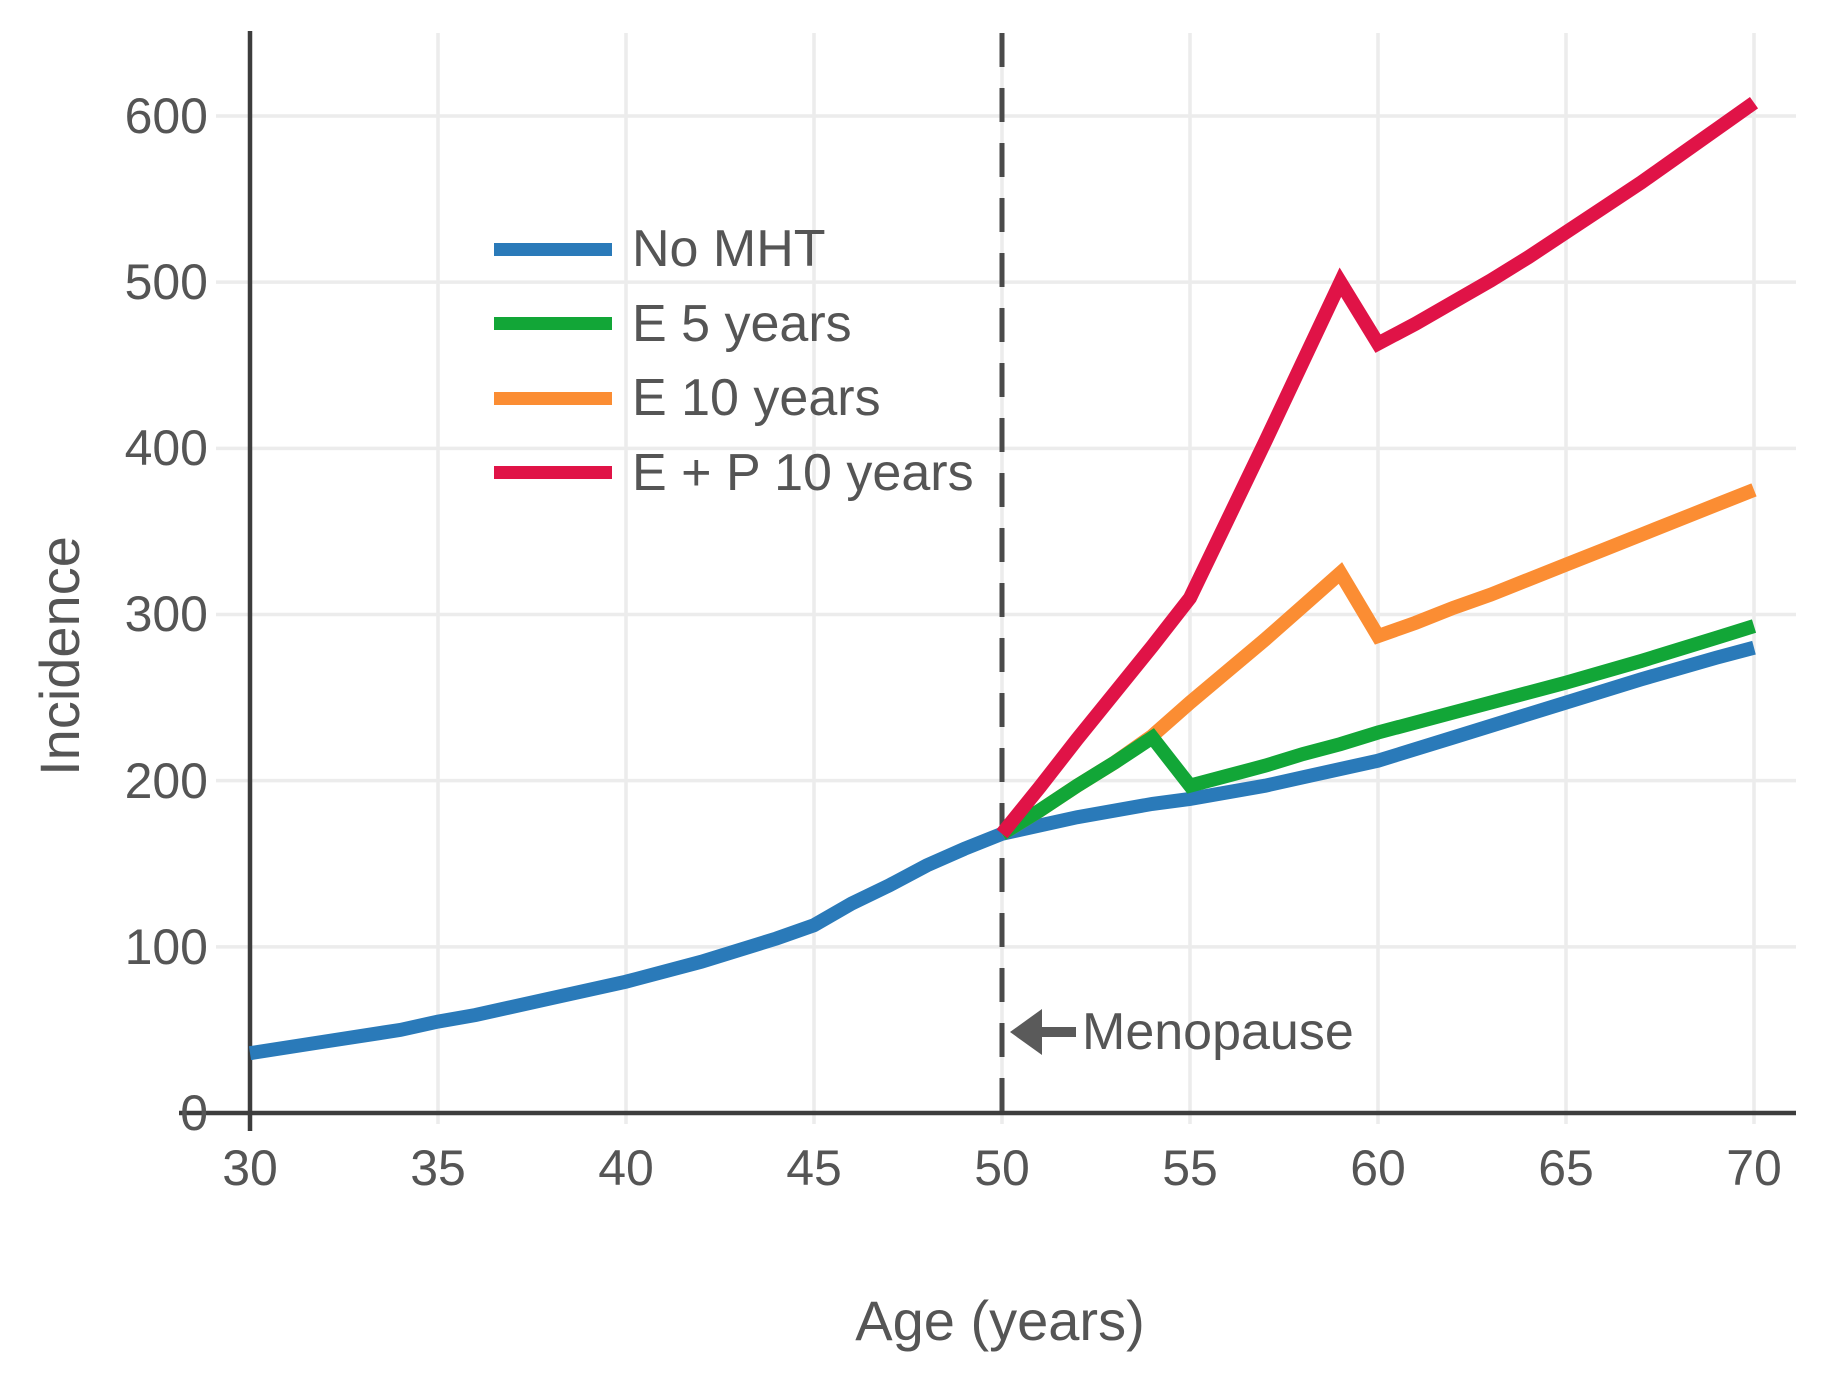 The height and width of the screenshot is (1378, 1834). What do you see at coordinates (438, 1168) in the screenshot?
I see `x-tick-label-35: 35` at bounding box center [438, 1168].